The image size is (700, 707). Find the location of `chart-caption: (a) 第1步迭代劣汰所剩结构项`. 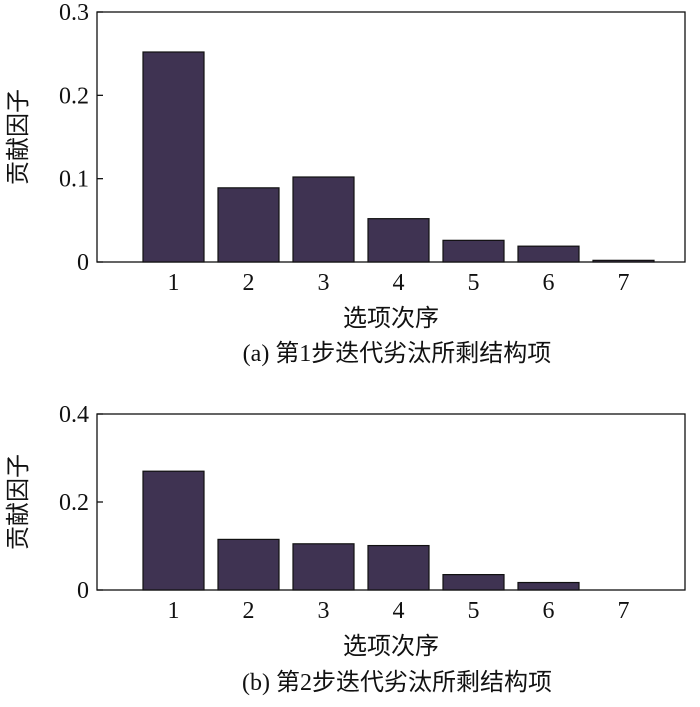

chart-caption: (a) 第1步迭代劣汰所剩结构项 is located at coordinates (397, 353).